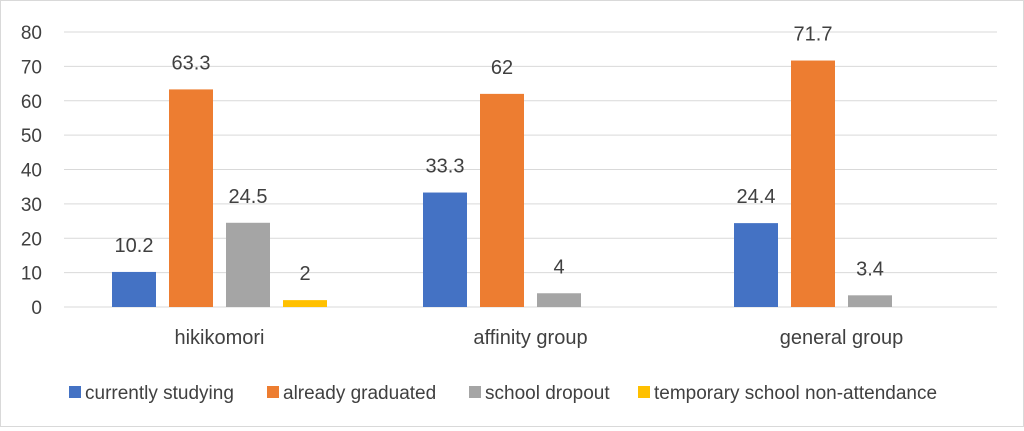  I want to click on data-label: 71.7, so click(813, 35).